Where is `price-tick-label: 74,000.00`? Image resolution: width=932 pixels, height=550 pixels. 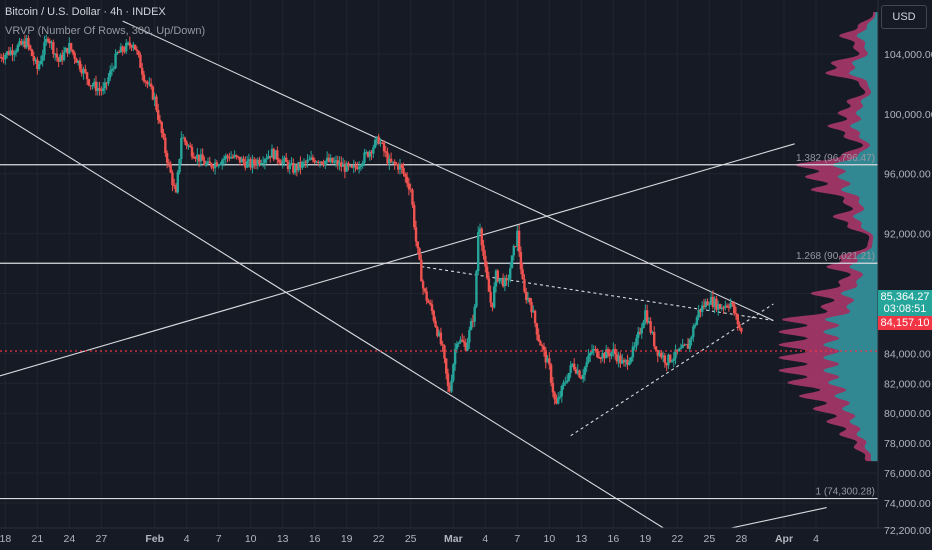
price-tick-label: 74,000.00 is located at coordinates (907, 504).